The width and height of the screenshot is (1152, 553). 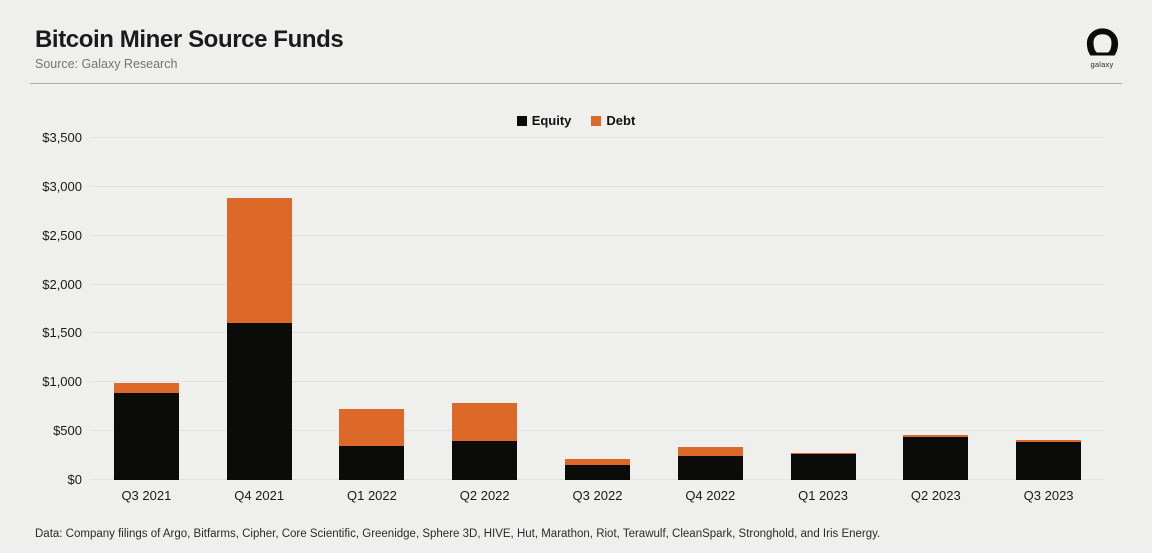 I want to click on y-tick-label-0: $0, so click(x=74, y=479).